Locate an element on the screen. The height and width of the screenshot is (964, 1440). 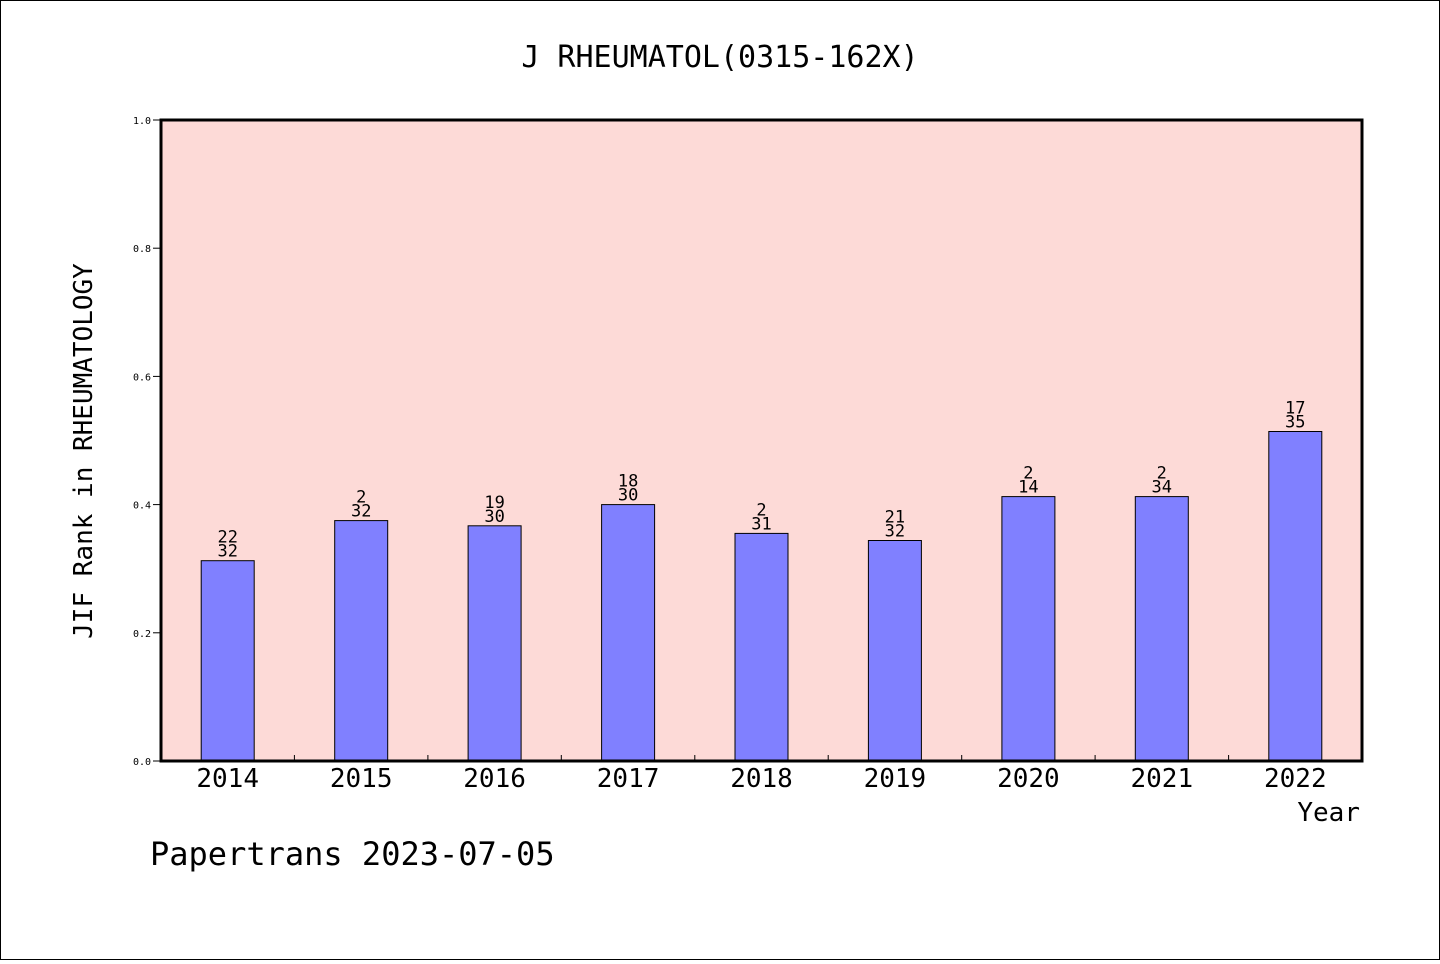
data-label-top-2014: 22 is located at coordinates (227, 538).